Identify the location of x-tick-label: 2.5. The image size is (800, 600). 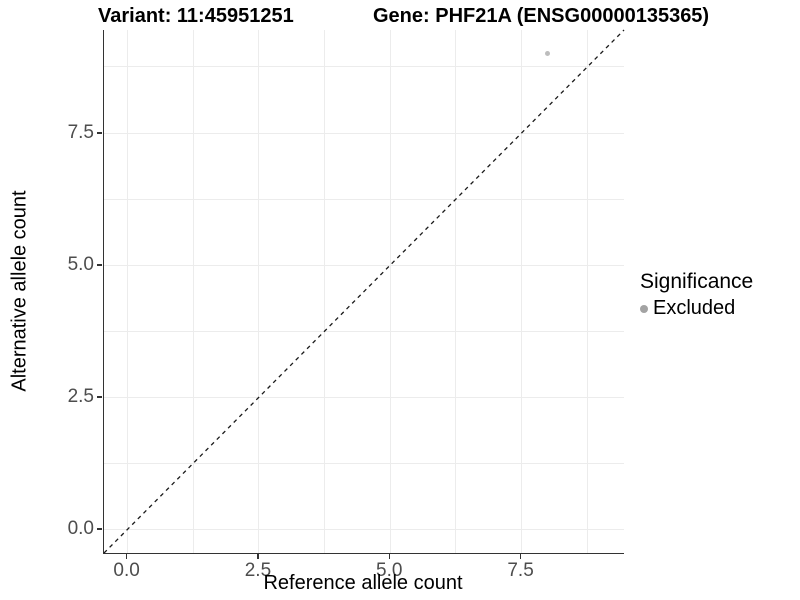
(258, 570).